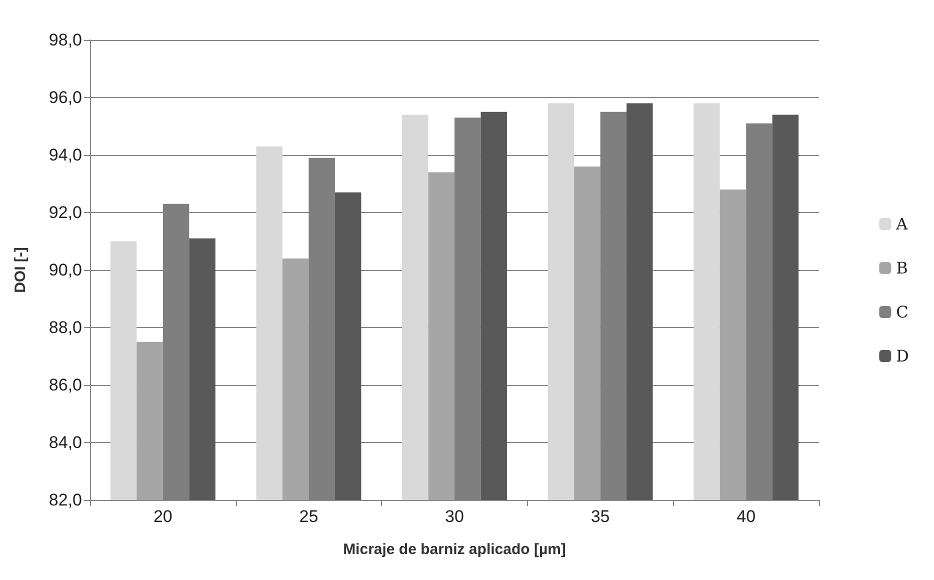 The width and height of the screenshot is (934, 580). What do you see at coordinates (65, 327) in the screenshot?
I see `y-tick-label: 88,0` at bounding box center [65, 327].